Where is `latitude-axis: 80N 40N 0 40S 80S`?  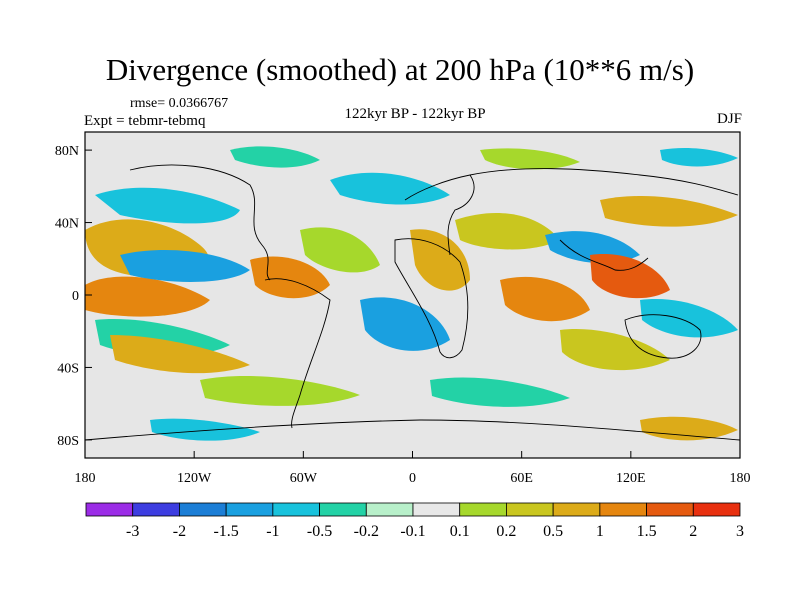 latitude-axis: 80N 40N 0 40S 80S is located at coordinates (73, 296).